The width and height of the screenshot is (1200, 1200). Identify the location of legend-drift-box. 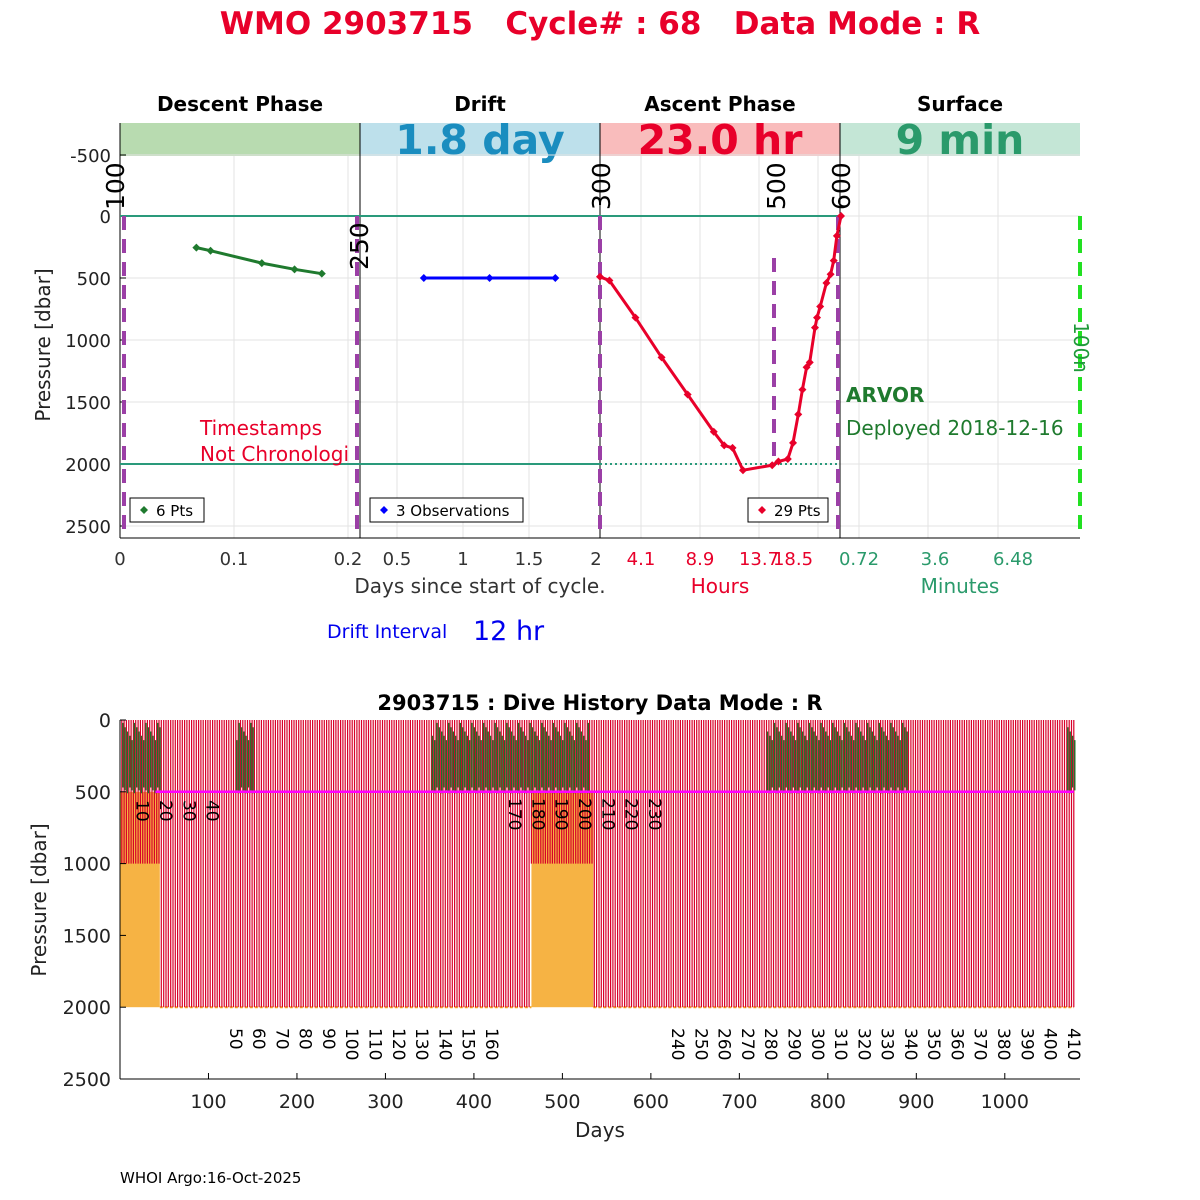
(446, 510).